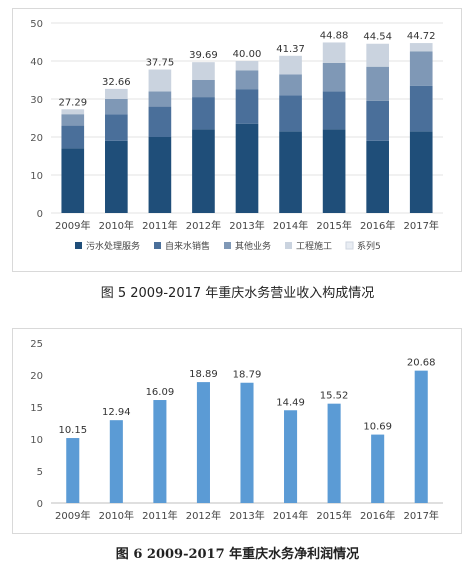 The height and width of the screenshot is (576, 475). I want to click on y-tick-label: 50, so click(36, 24).